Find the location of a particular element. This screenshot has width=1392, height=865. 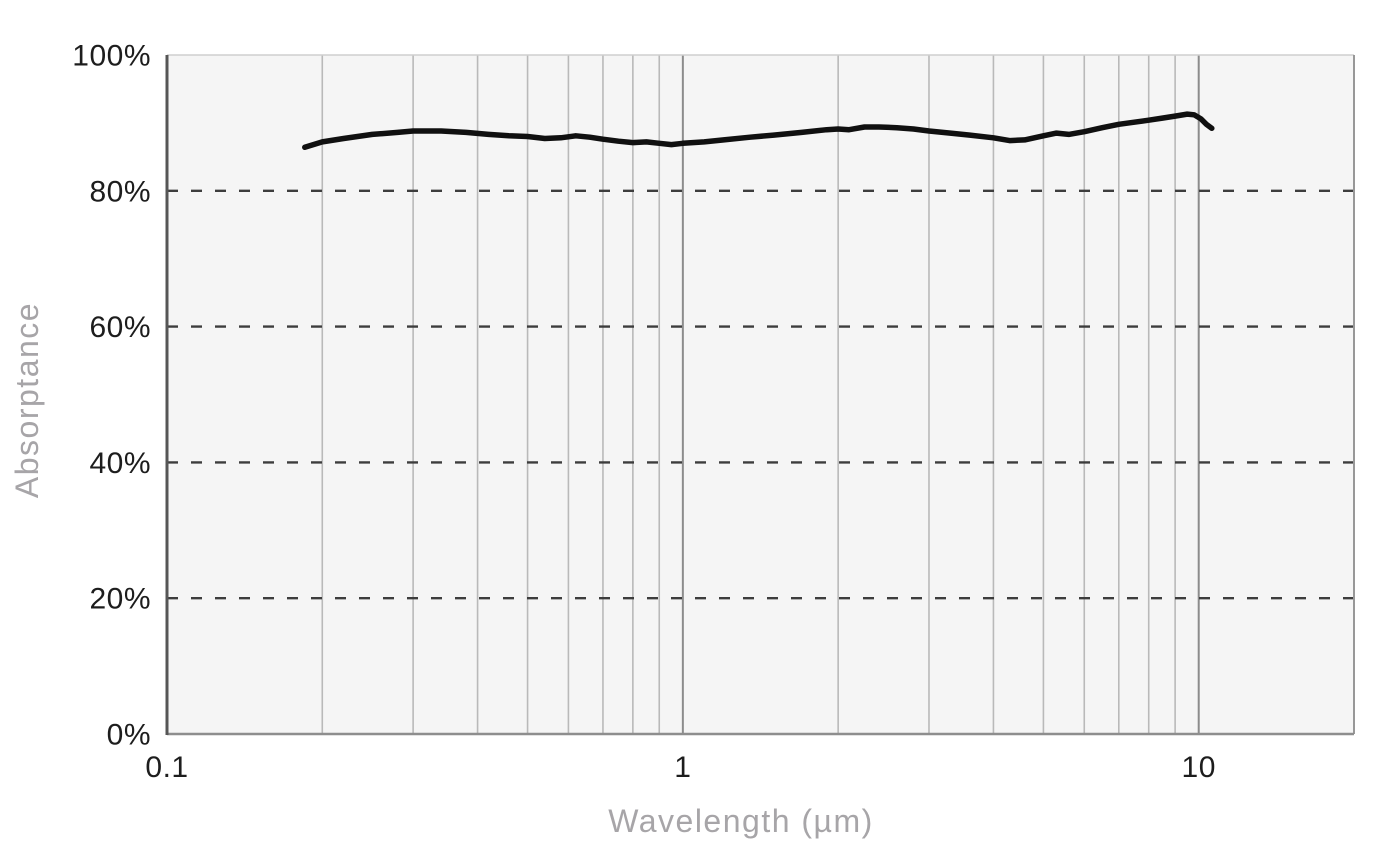

x-axis-tick-labels: 0.1 1 10 is located at coordinates (680, 767).